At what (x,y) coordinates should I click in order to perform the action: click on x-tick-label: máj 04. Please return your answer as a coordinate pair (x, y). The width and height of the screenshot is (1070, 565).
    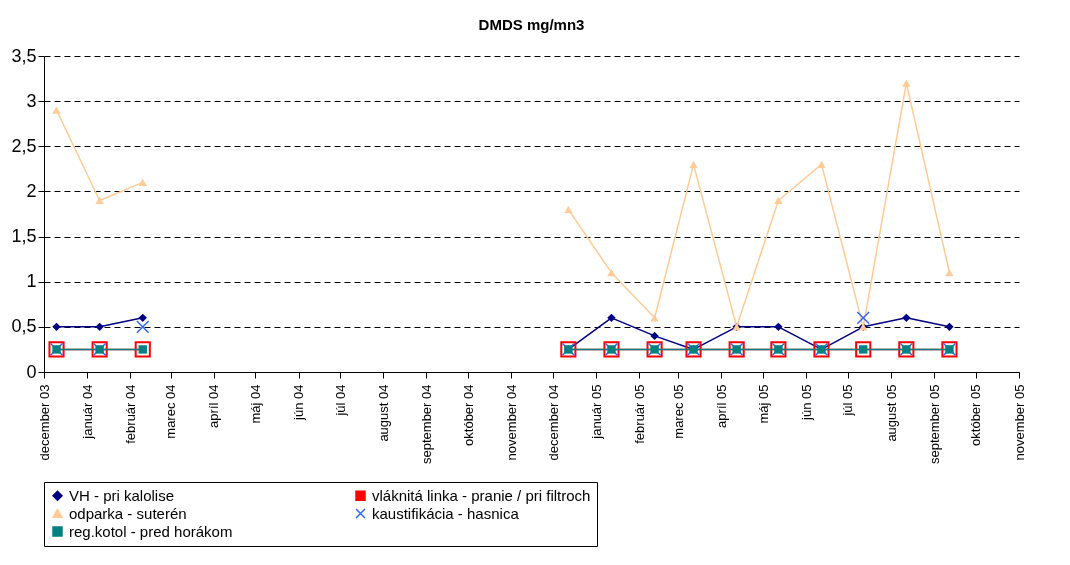
    Looking at the image, I should click on (255, 404).